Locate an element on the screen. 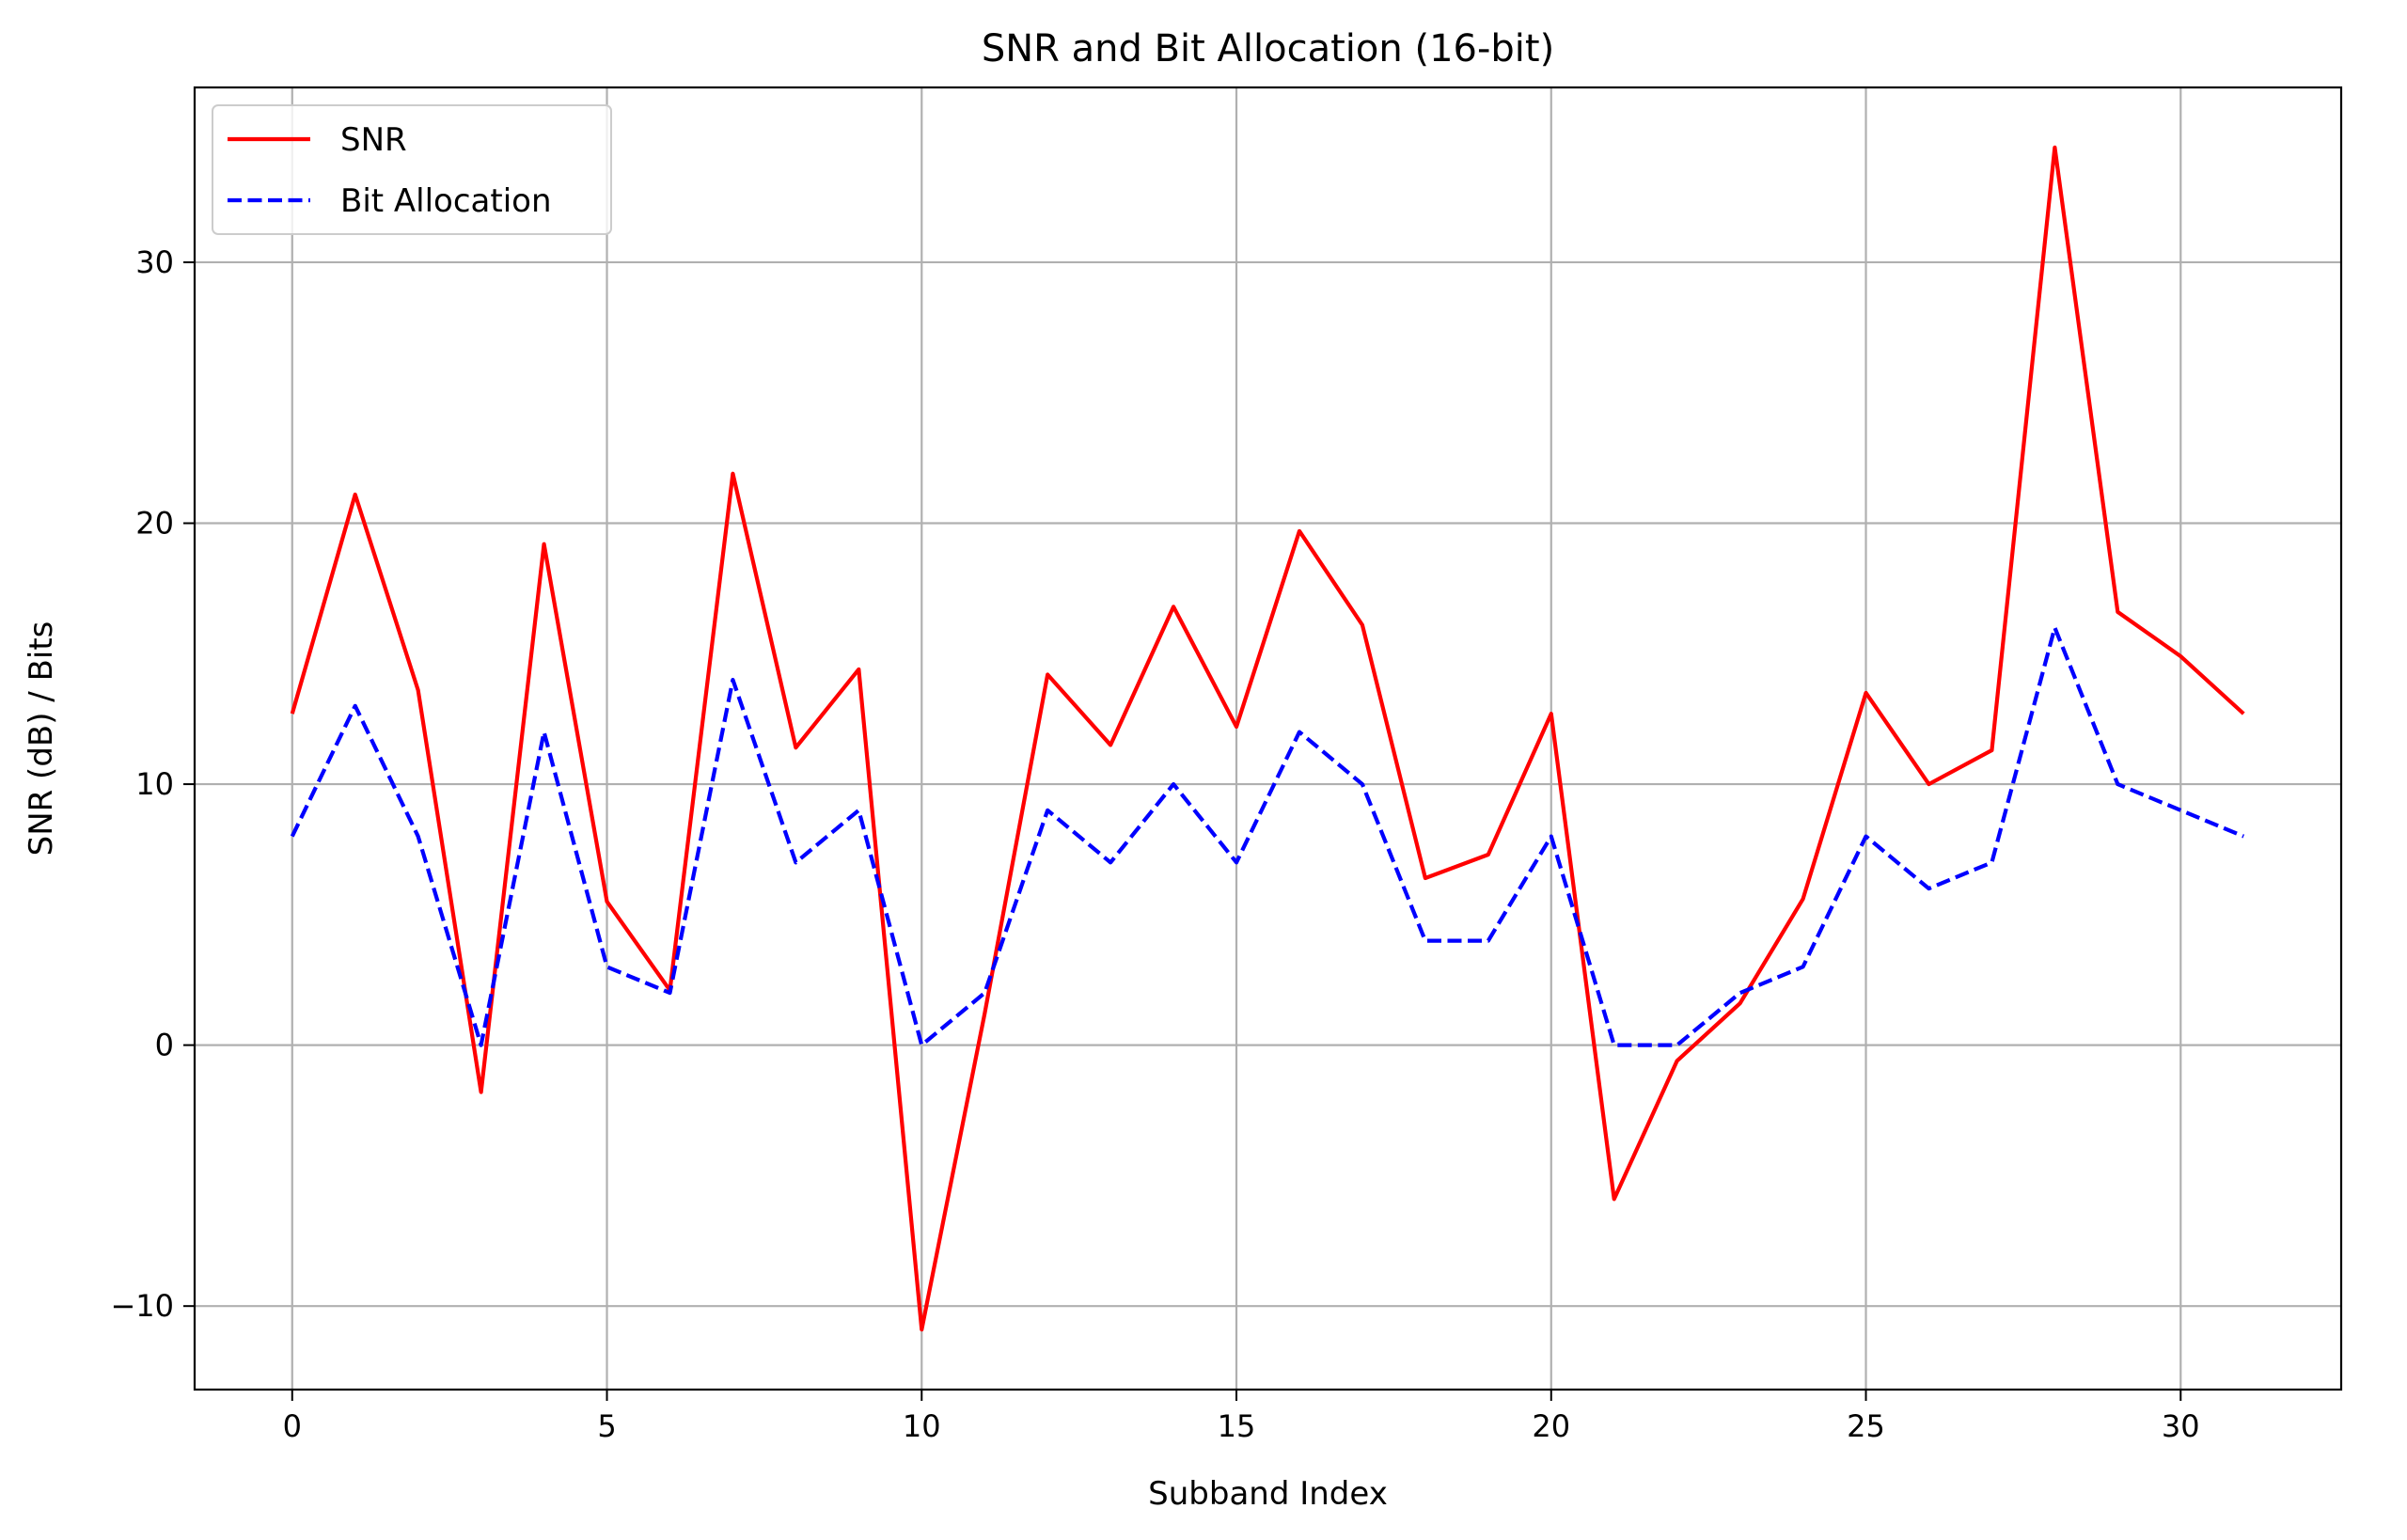 The height and width of the screenshot is (1540, 2407). x-tick-label: 10 is located at coordinates (922, 1426).